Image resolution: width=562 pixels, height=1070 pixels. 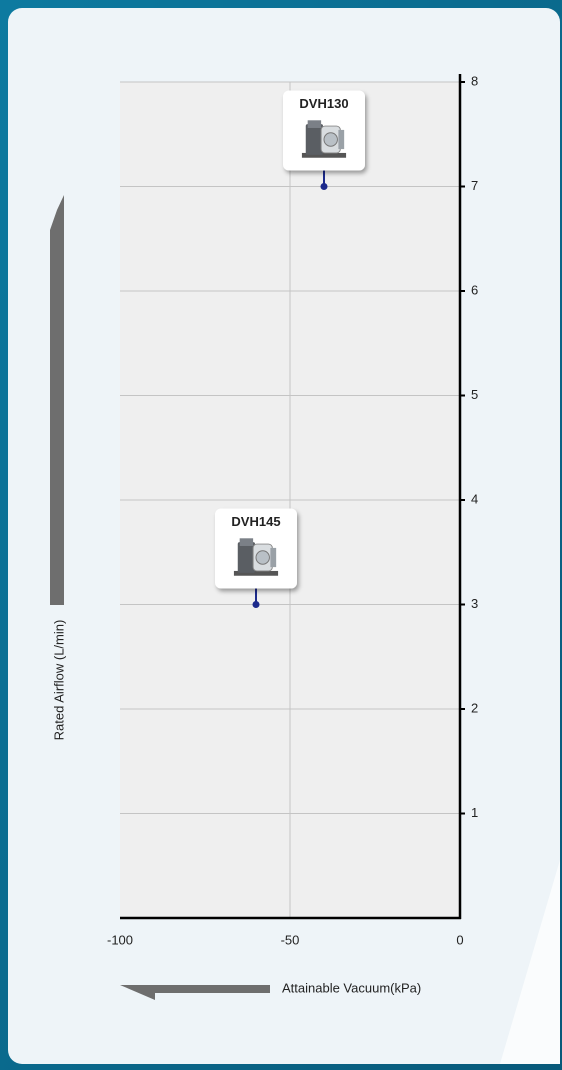 What do you see at coordinates (474, 498) in the screenshot?
I see `y-tick-label: 4` at bounding box center [474, 498].